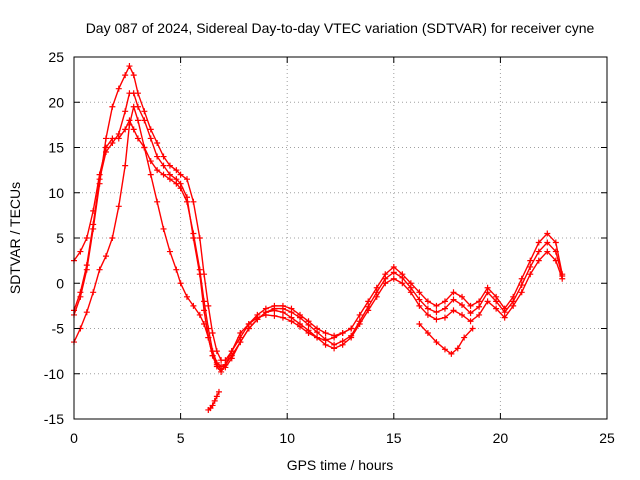  What do you see at coordinates (607, 438) in the screenshot?
I see `x-tick-label: 25` at bounding box center [607, 438].